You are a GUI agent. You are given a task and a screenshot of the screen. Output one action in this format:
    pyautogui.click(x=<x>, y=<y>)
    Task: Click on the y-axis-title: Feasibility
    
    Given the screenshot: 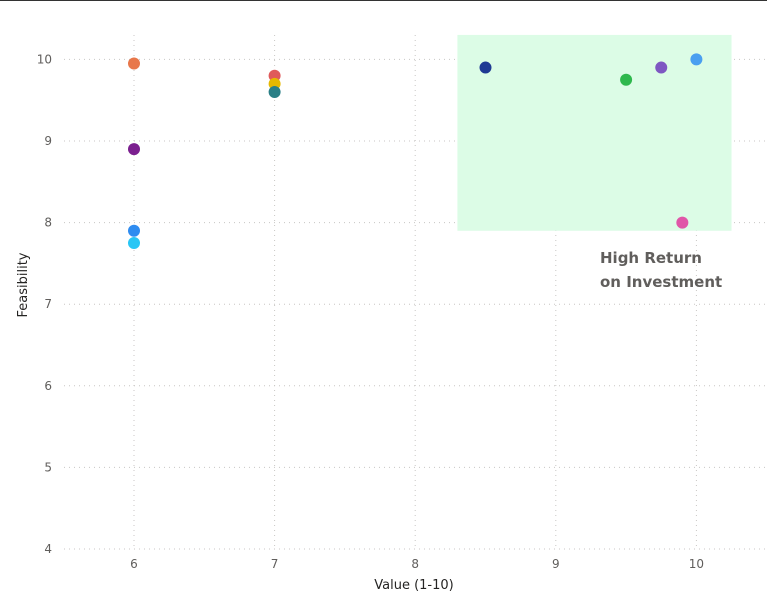 What is the action you would take?
    pyautogui.click(x=23, y=284)
    